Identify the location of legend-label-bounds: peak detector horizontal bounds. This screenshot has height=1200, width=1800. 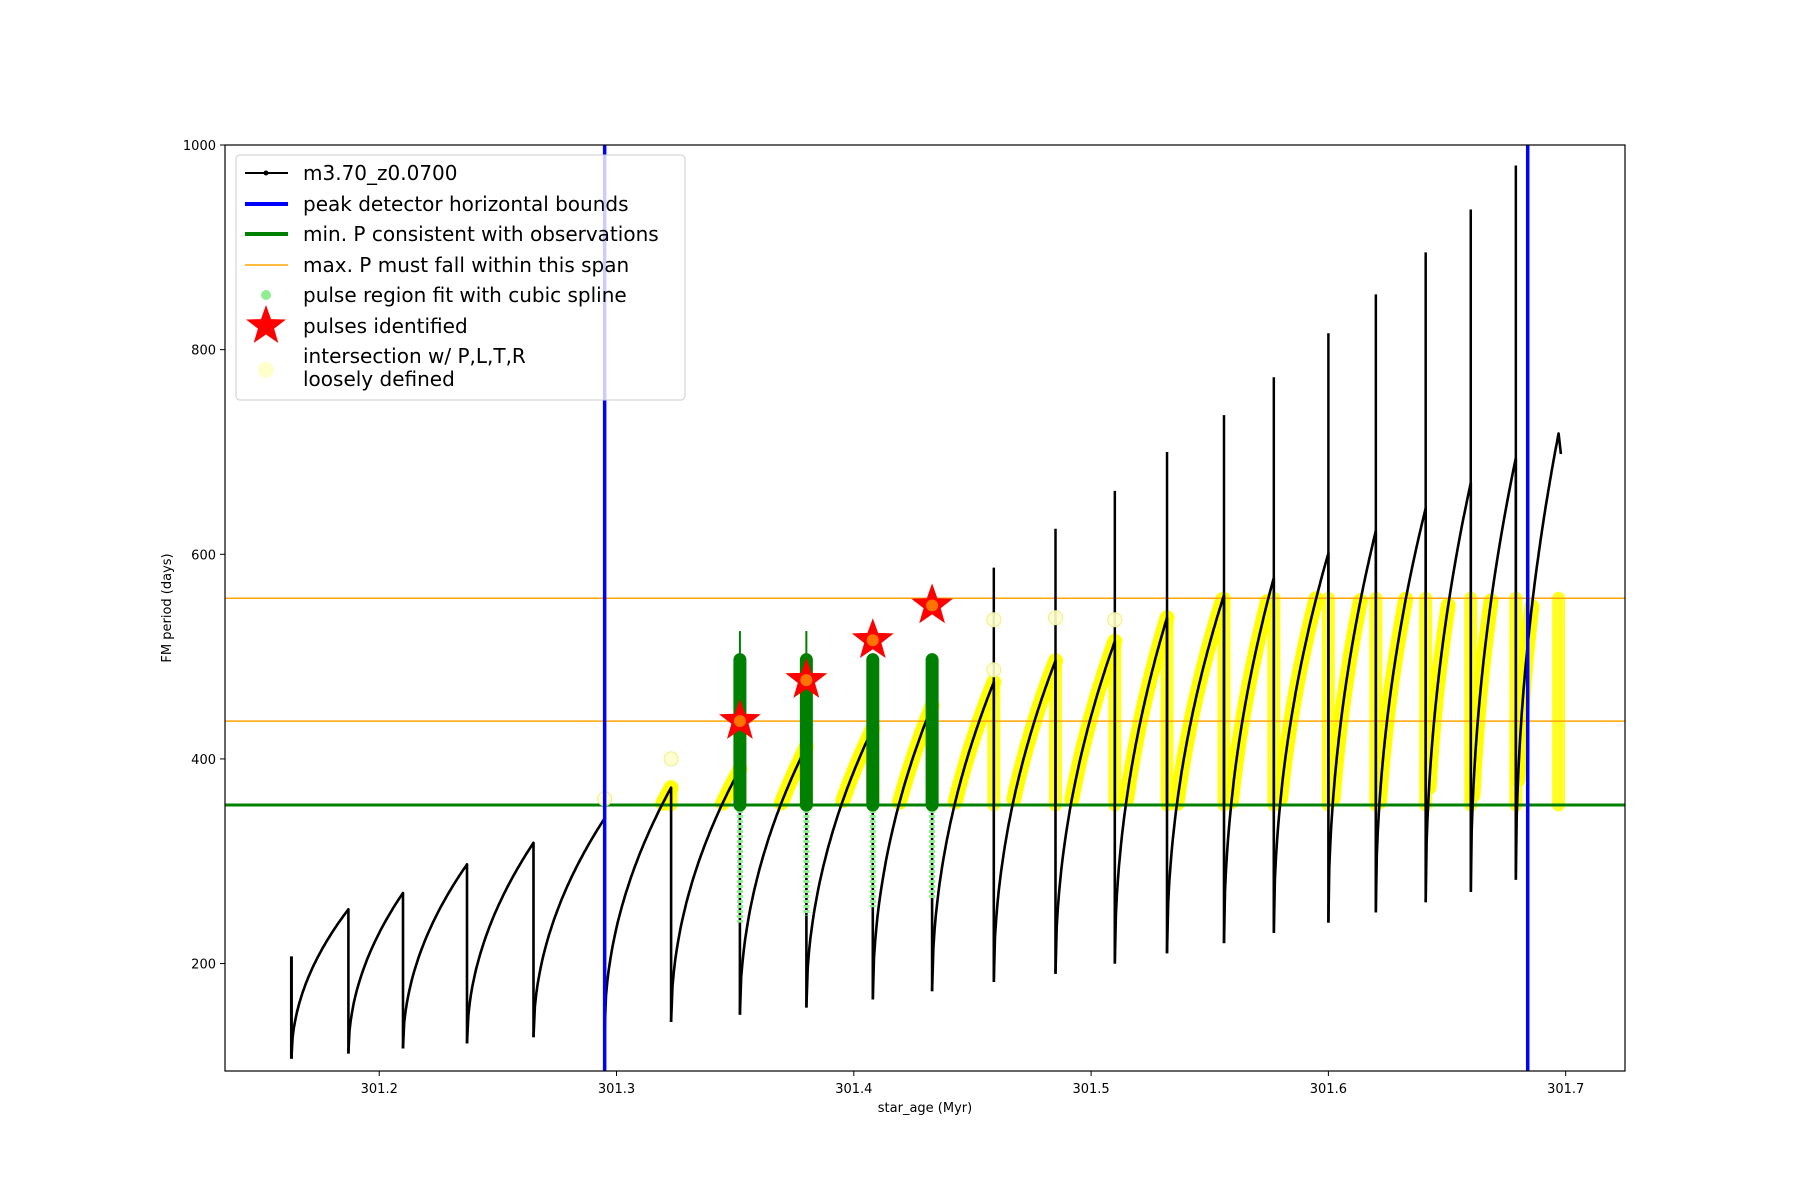
(466, 204).